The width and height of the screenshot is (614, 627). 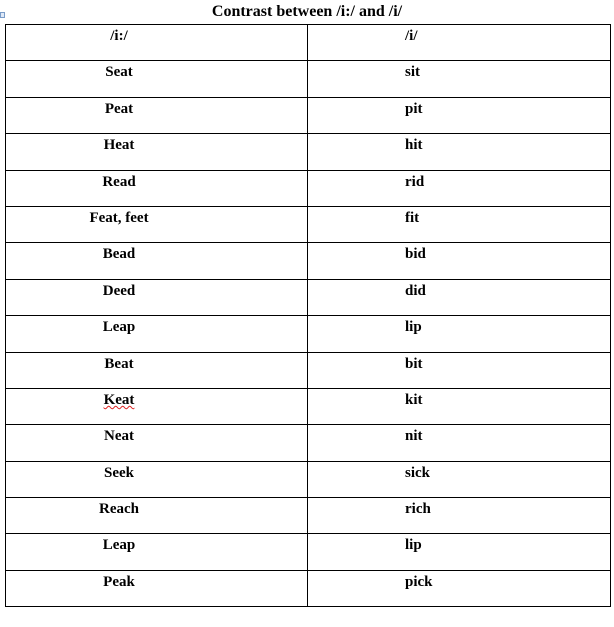 What do you see at coordinates (156, 115) in the screenshot?
I see `long-vowel-cell: Peat` at bounding box center [156, 115].